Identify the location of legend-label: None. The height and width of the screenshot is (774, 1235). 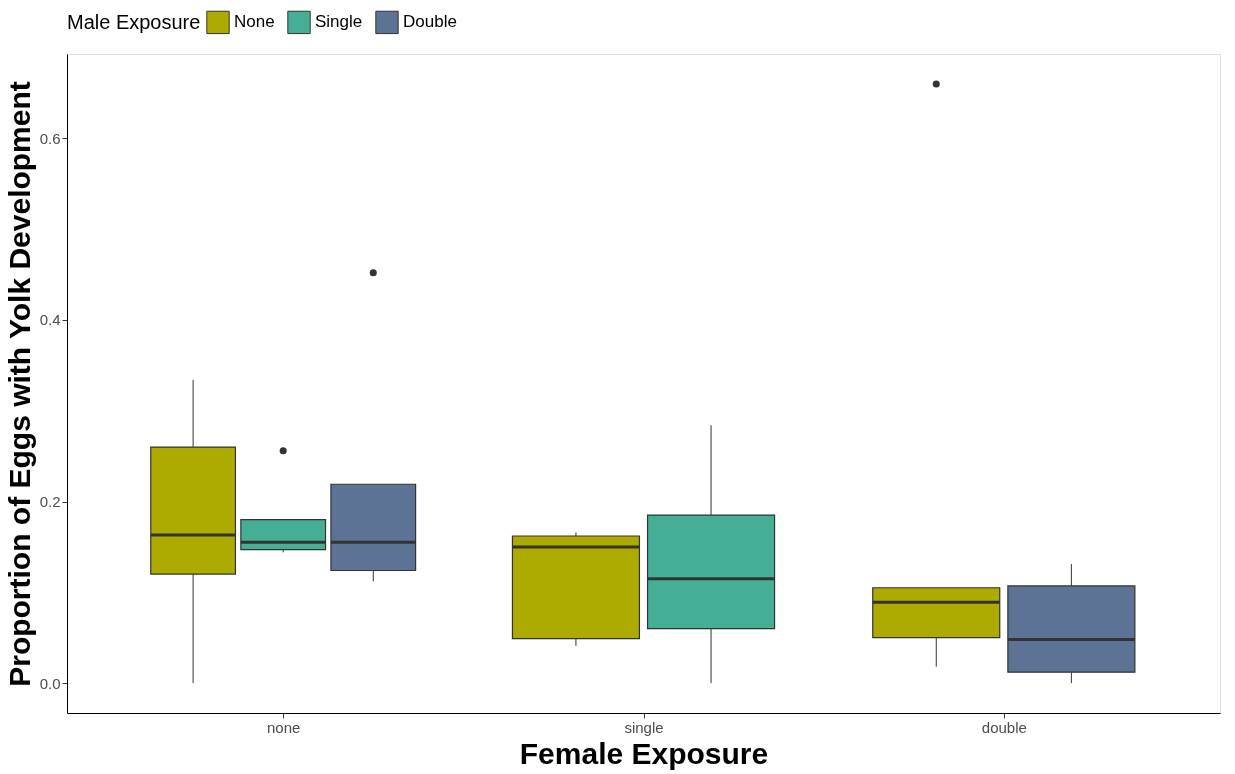
(254, 22).